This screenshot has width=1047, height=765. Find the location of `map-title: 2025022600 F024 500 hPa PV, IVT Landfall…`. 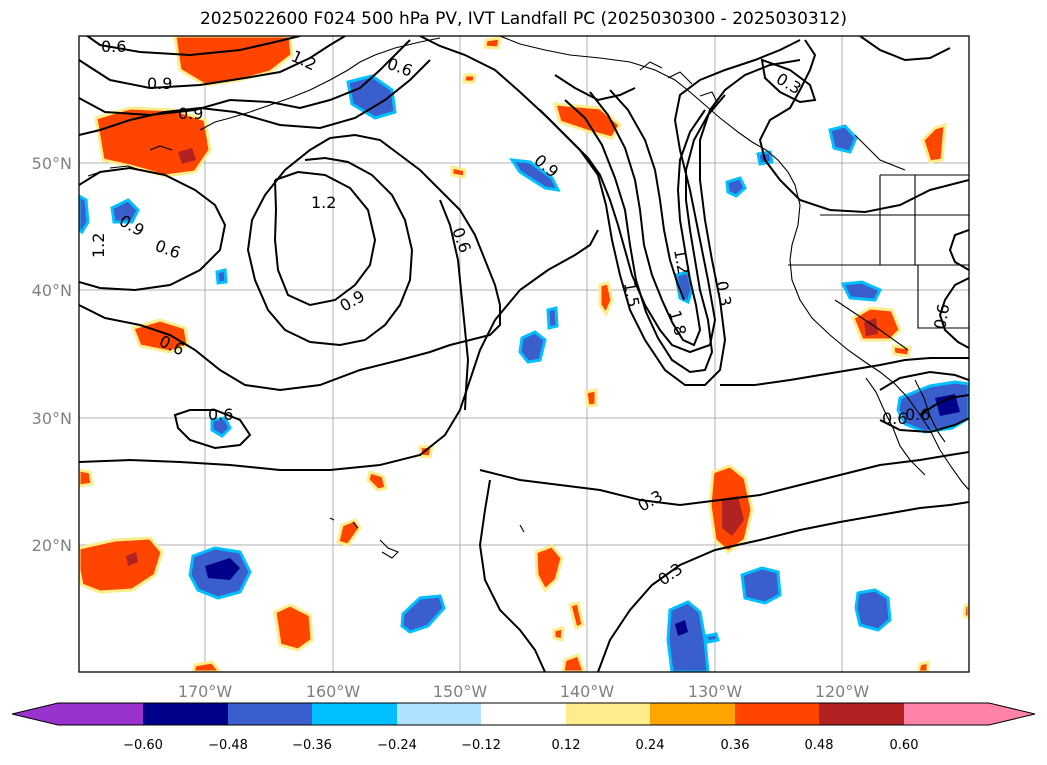

map-title: 2025022600 F024 500 hPa PV, IVT Landfall… is located at coordinates (523, 19).